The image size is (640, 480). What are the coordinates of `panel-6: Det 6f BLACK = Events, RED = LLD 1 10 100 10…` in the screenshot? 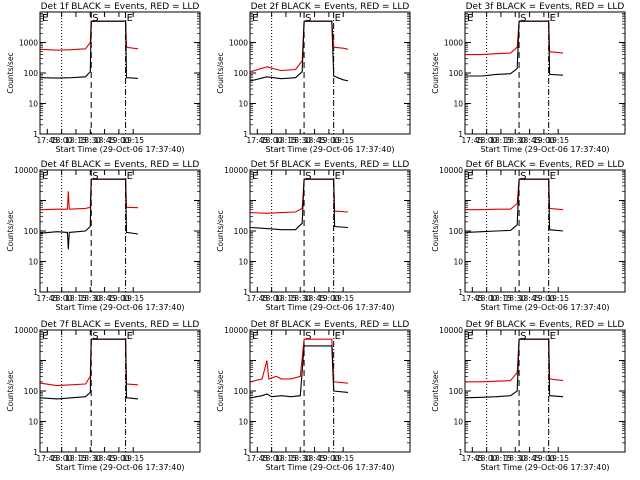 It's located at (528, 236).